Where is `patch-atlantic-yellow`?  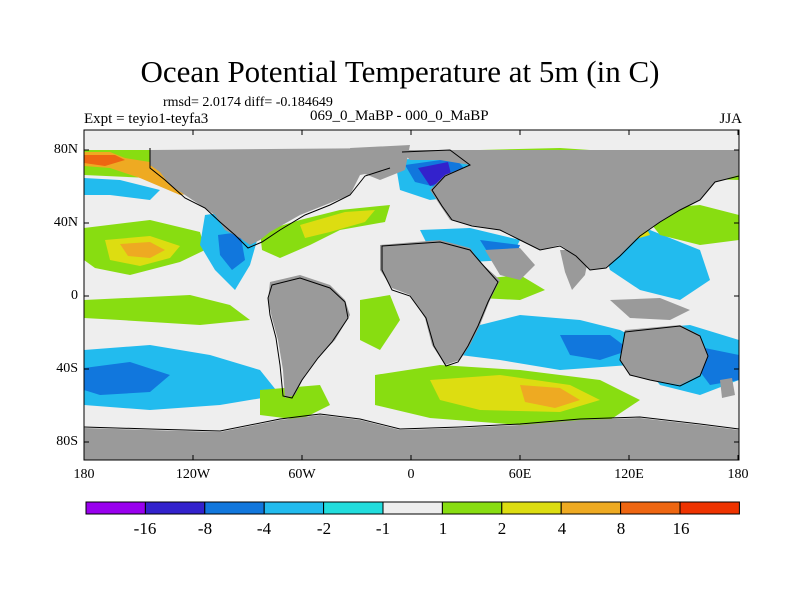
patch-atlantic-yellow is located at coordinates (337, 224).